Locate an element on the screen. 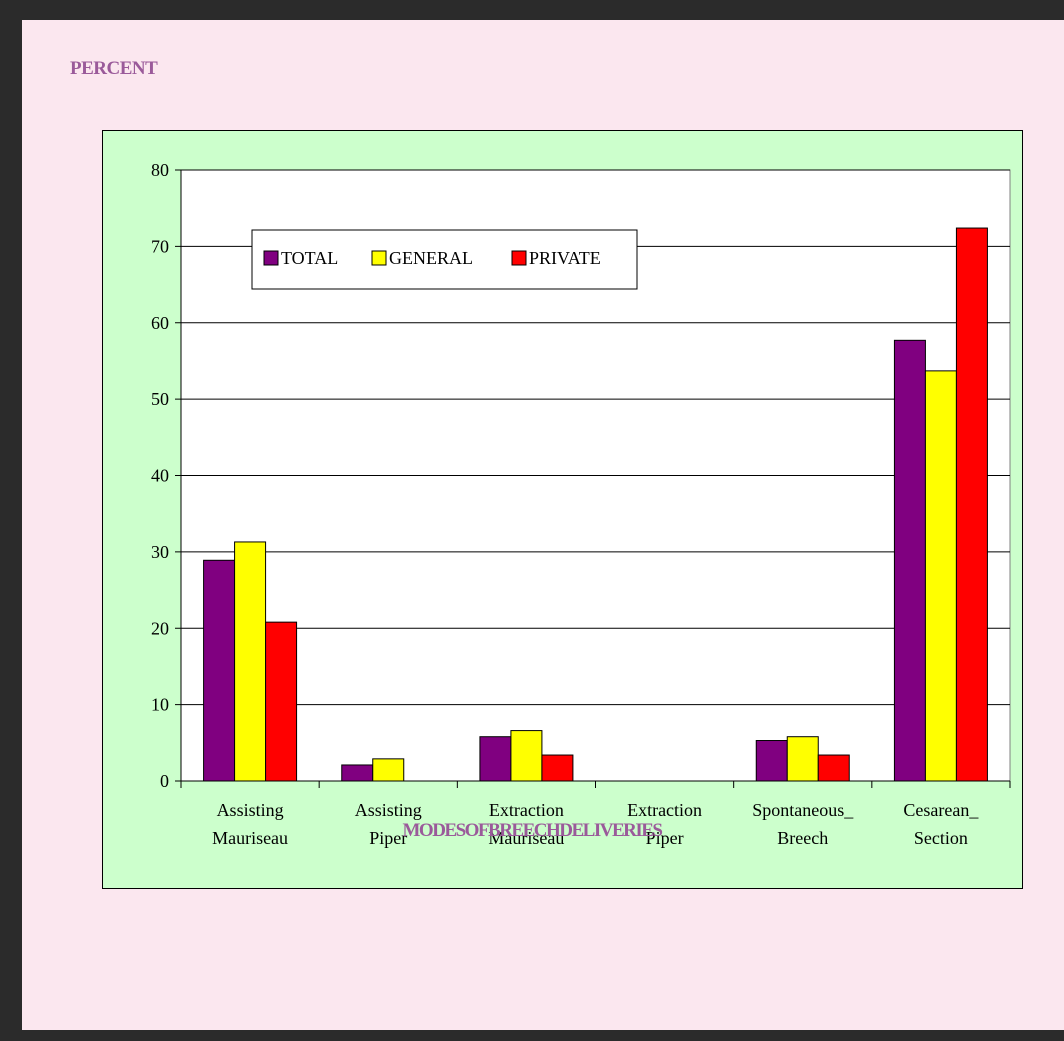  y-tick-label: 50 is located at coordinates (160, 399).